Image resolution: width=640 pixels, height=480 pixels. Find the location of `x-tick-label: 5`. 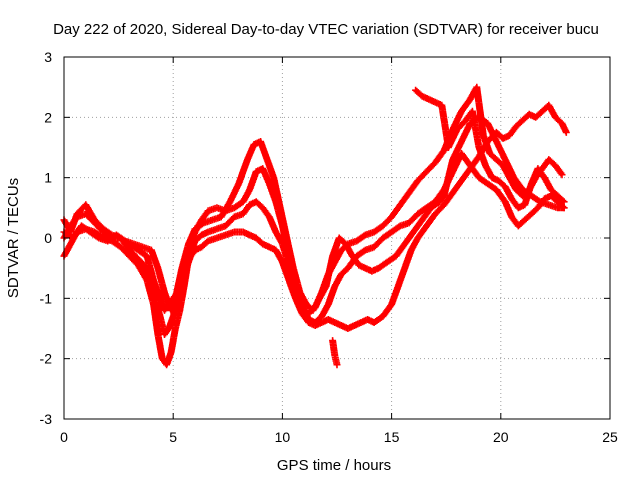

x-tick-label: 5 is located at coordinates (173, 437).